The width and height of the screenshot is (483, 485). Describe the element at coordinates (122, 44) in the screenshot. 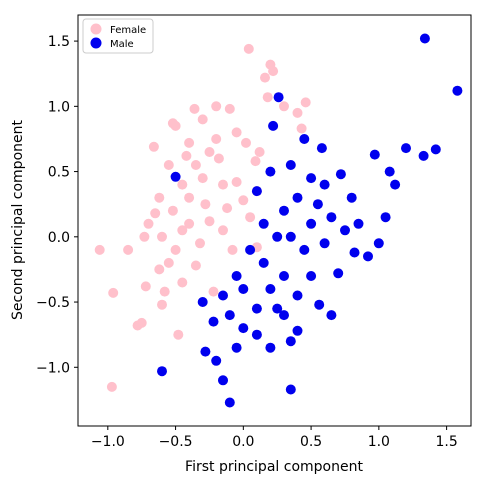

I see `legend-label-male: Male` at that location.